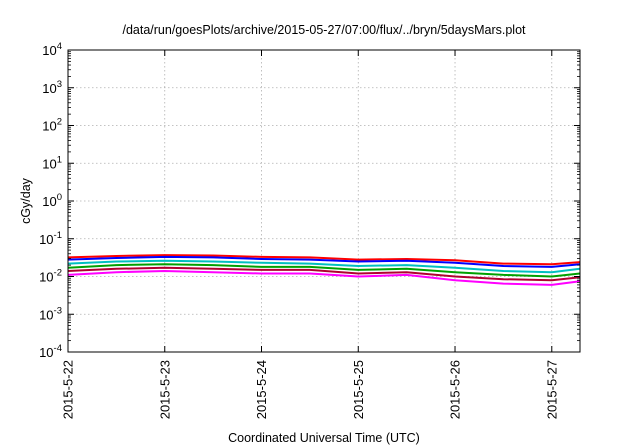 Image resolution: width=640 pixels, height=448 pixels. I want to click on y-tick-label: 10⁰, so click(52, 200).